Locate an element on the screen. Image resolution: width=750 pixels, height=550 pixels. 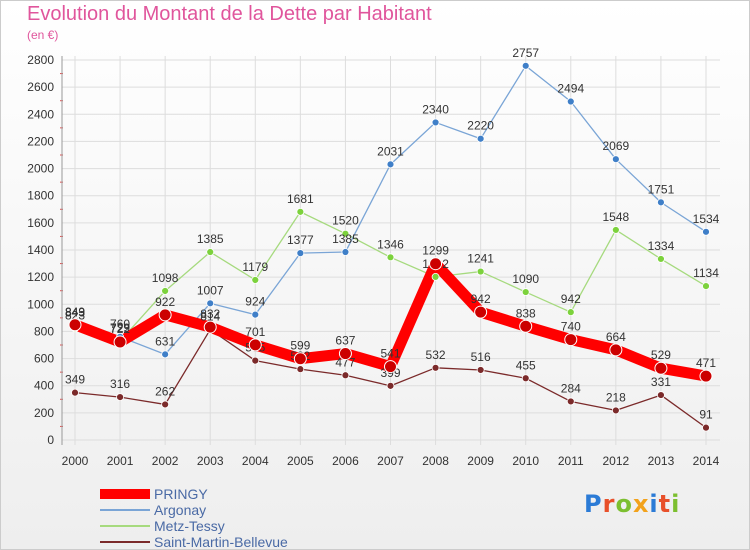
y-tick-label: 600 is located at coordinates (44, 359).